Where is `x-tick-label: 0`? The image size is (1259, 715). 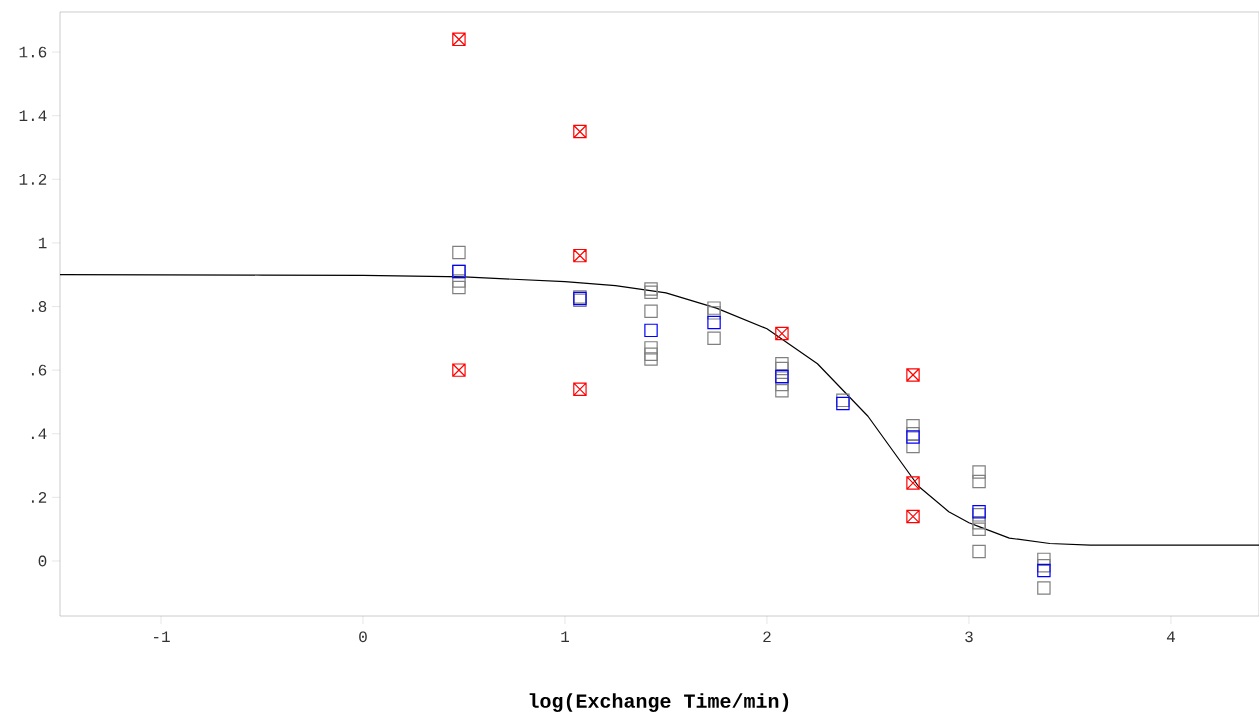 x-tick-label: 0 is located at coordinates (363, 637).